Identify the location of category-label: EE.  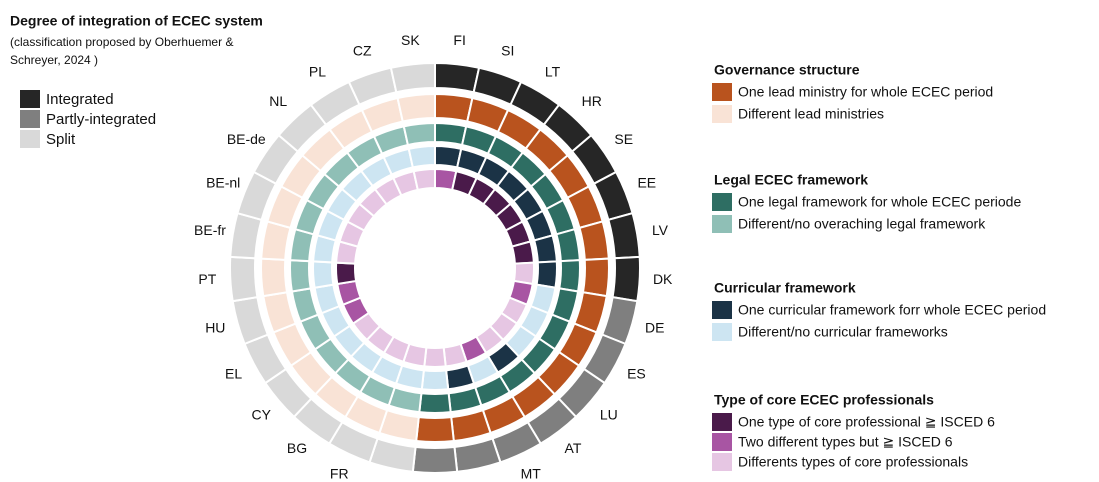
(646, 182).